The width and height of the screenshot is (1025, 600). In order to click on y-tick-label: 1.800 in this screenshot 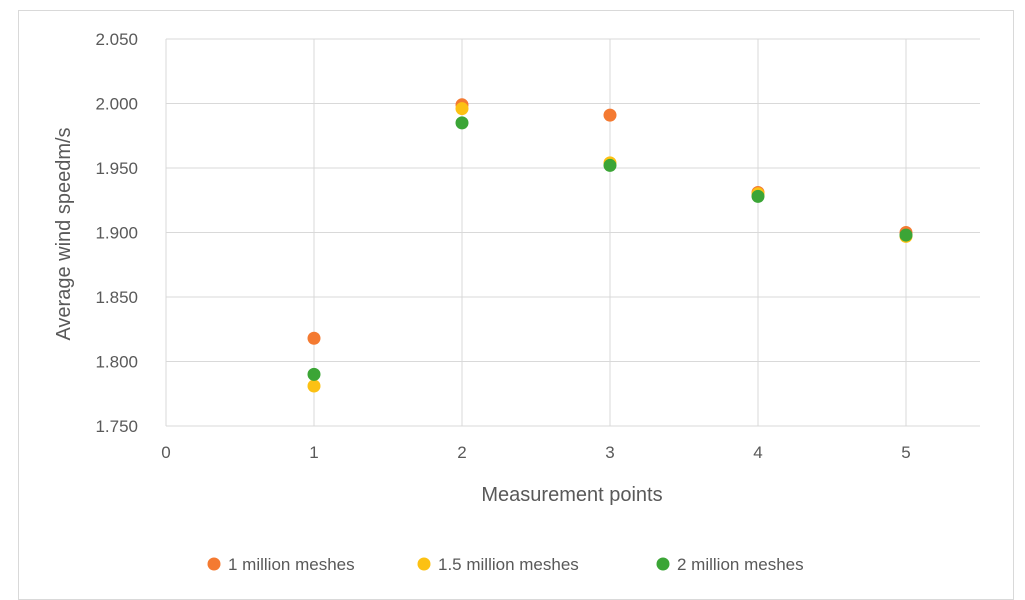, I will do `click(116, 362)`.